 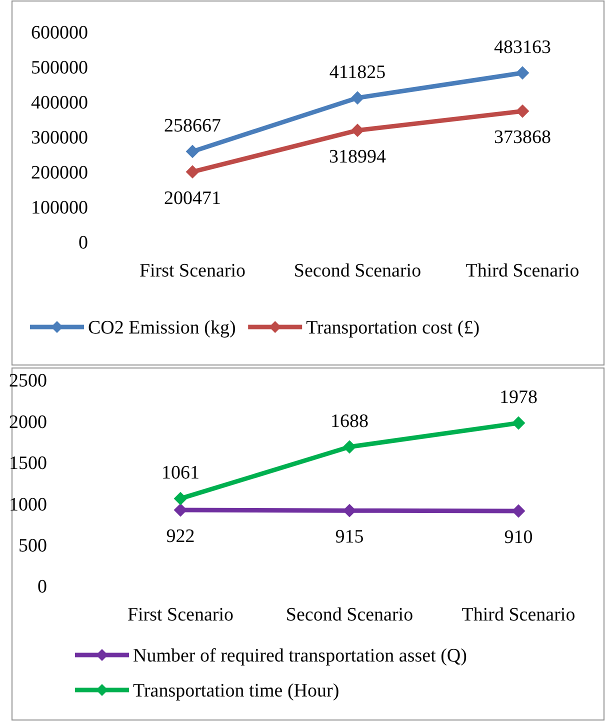 I want to click on y-tick-label: 1500, so click(x=28, y=463).